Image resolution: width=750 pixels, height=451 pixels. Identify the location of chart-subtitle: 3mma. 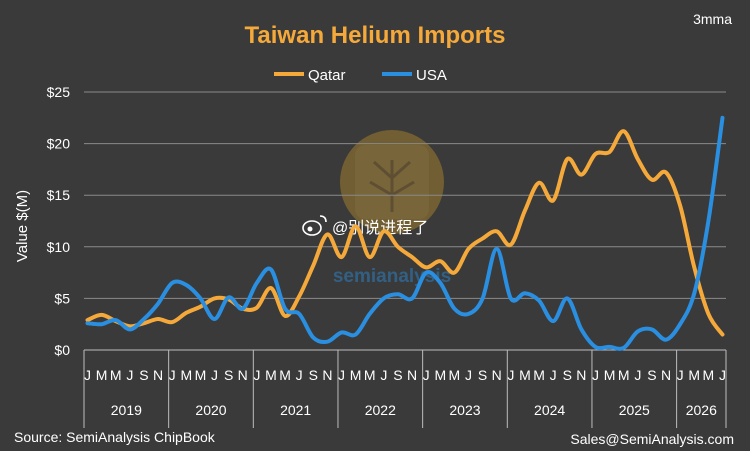
(712, 19).